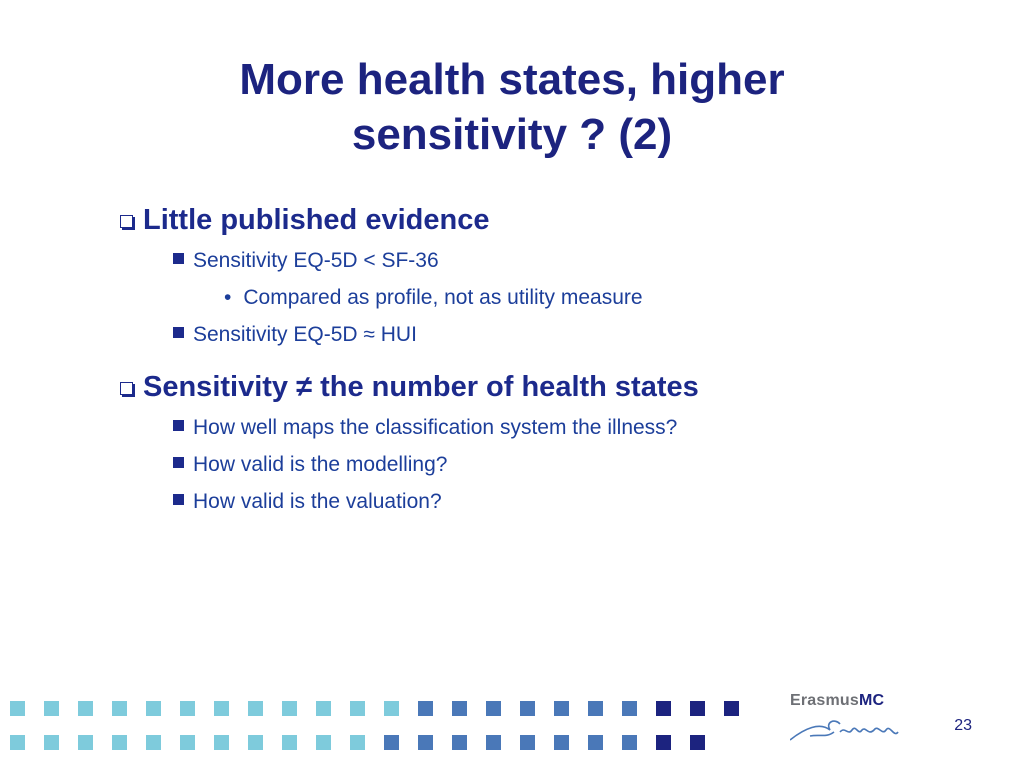 The height and width of the screenshot is (768, 1024). What do you see at coordinates (550, 220) in the screenshot?
I see `bullet-level1-item: Little published evidence` at bounding box center [550, 220].